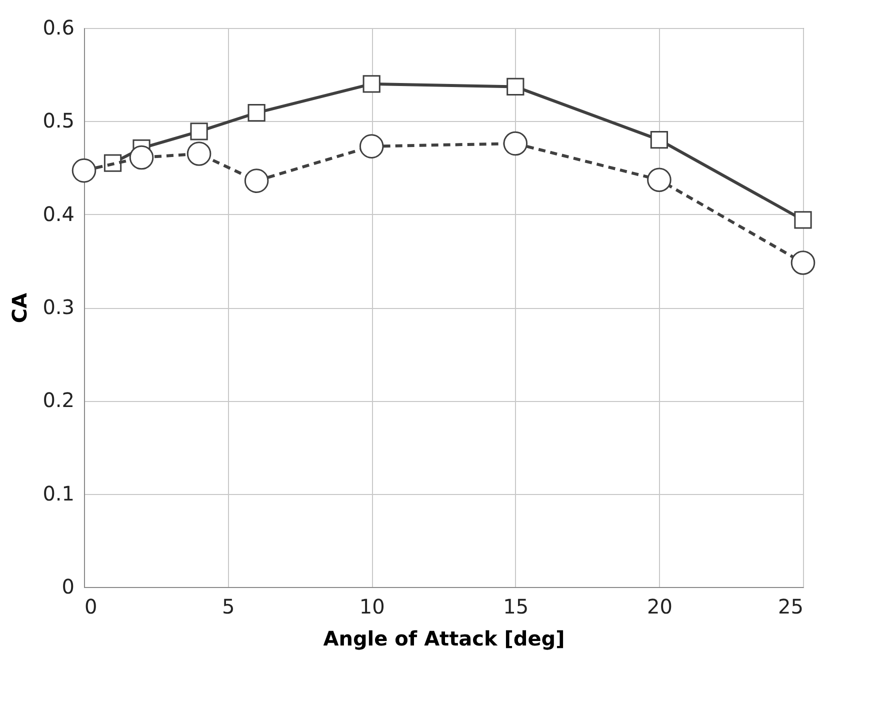 The image size is (887, 705). What do you see at coordinates (58, 493) in the screenshot?
I see `y-tick-label: 0.1` at bounding box center [58, 493].